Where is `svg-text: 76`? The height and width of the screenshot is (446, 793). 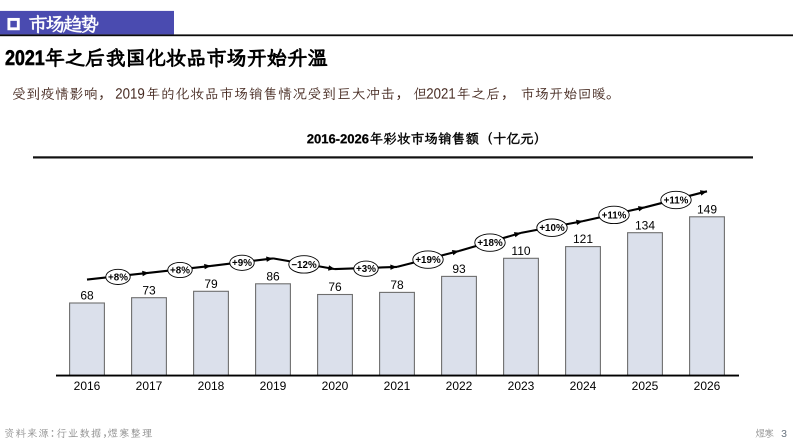
svg-text: 76 is located at coordinates (335, 287).